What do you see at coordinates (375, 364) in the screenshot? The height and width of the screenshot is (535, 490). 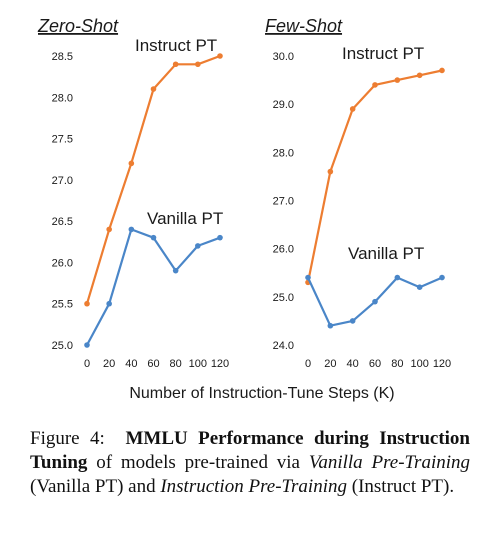 I see `panel-few-shot-xtick-label: 60` at bounding box center [375, 364].